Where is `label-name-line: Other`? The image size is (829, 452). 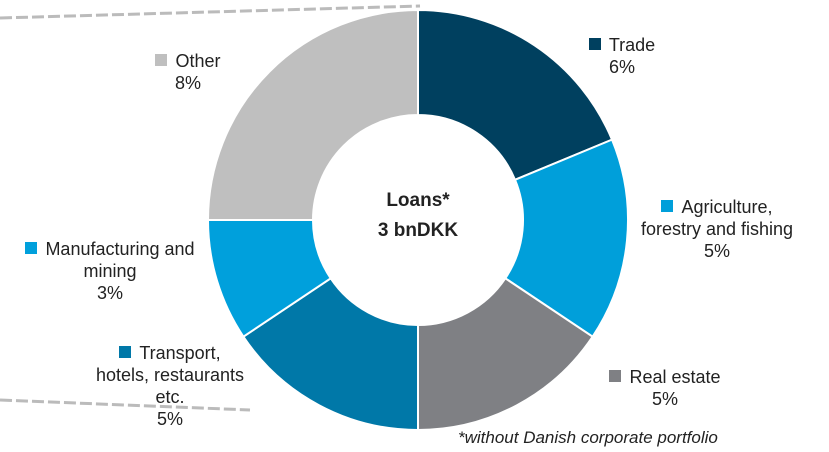
label-name-line: Other is located at coordinates (188, 61).